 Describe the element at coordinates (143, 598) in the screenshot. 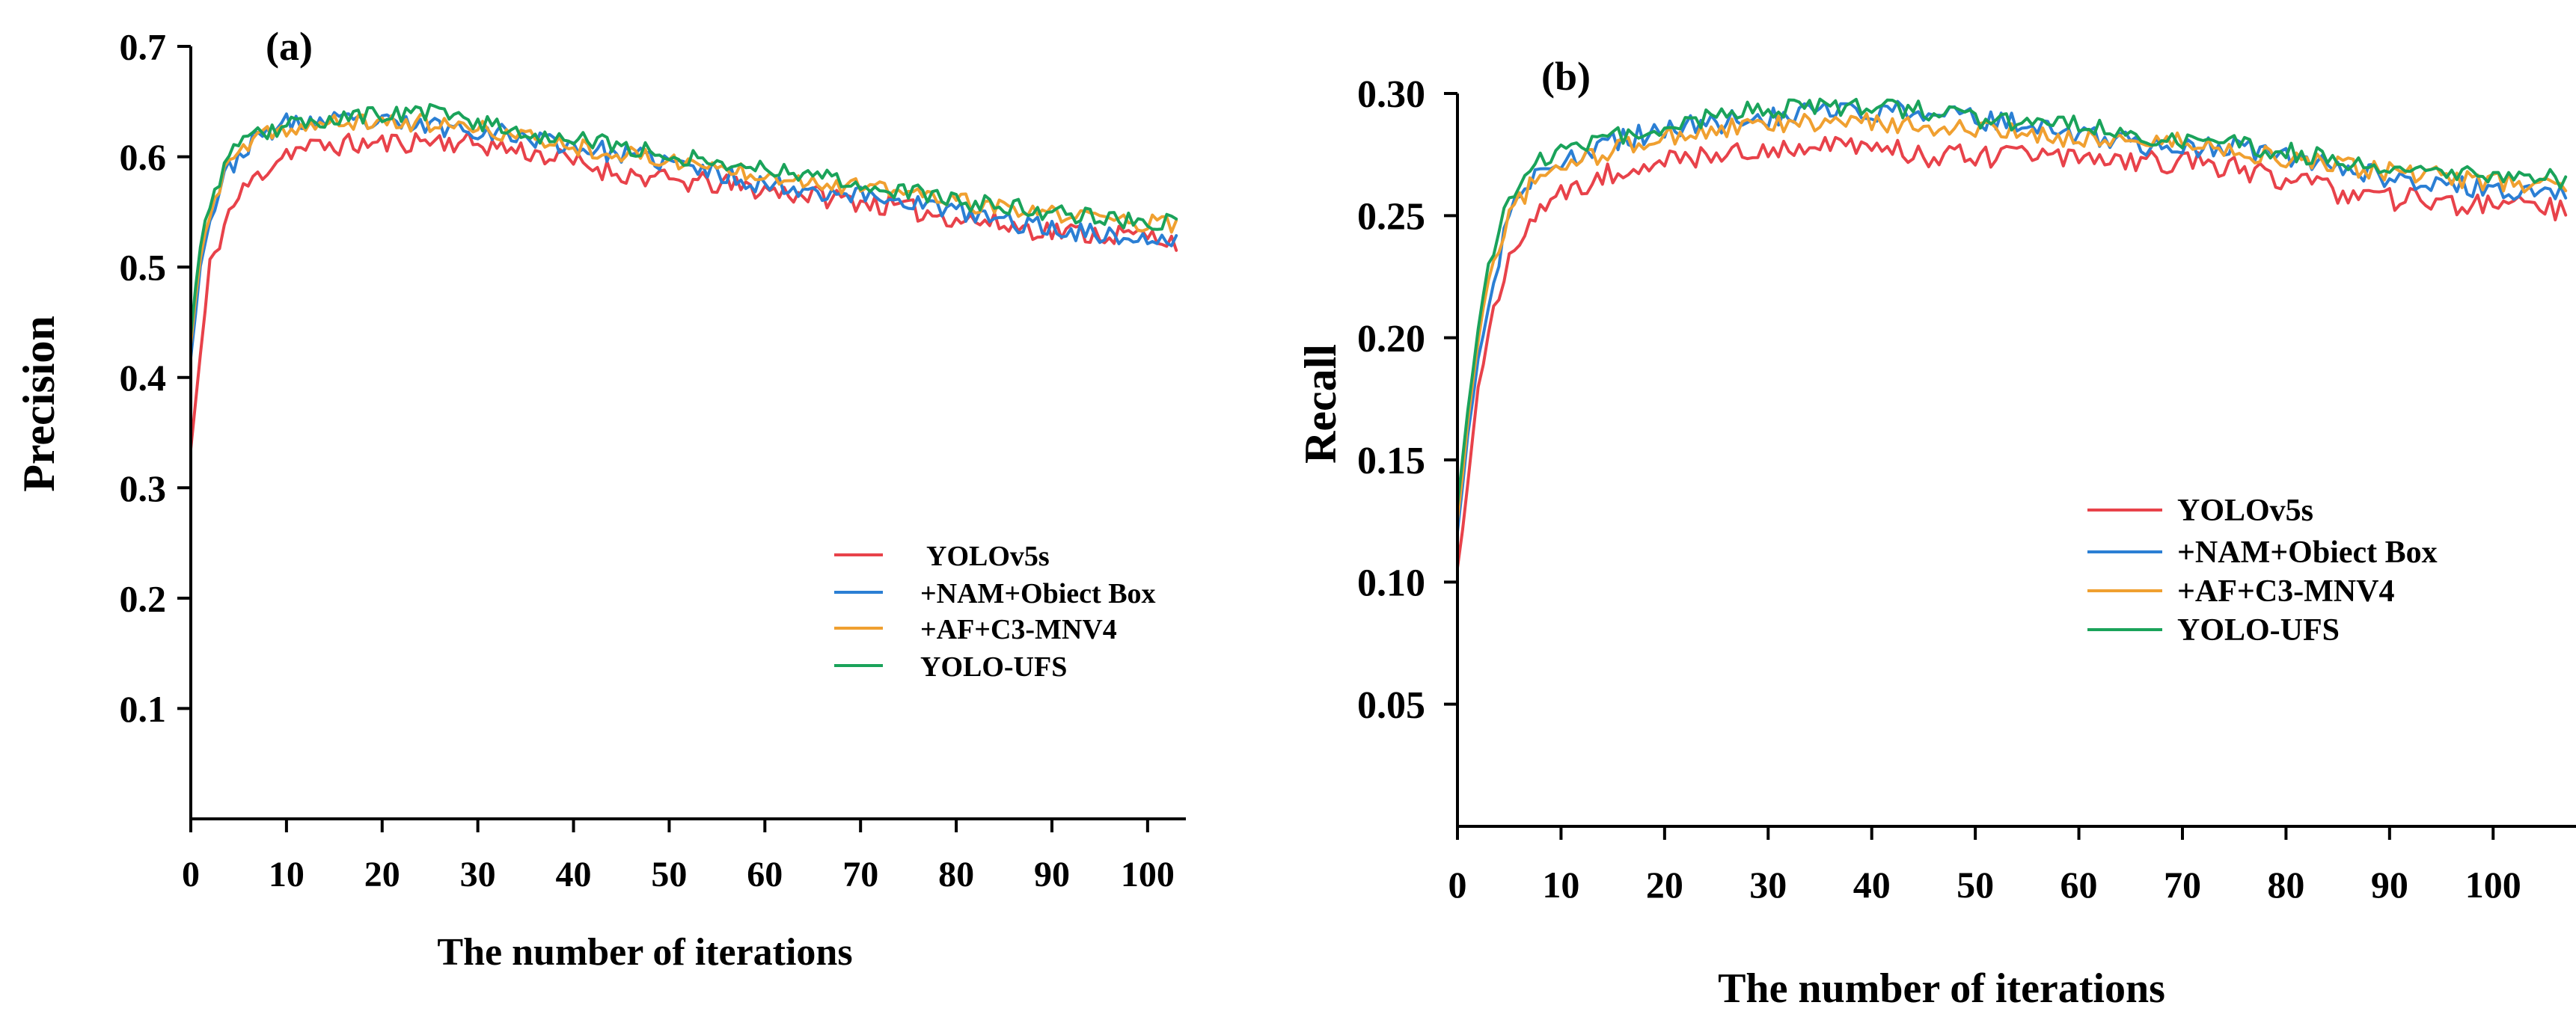

I see `y-tick-label: 0.2` at that location.